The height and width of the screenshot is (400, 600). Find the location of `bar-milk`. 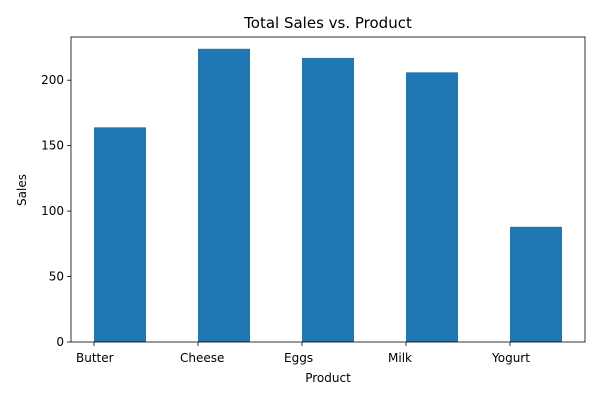

bar-milk is located at coordinates (432, 207).